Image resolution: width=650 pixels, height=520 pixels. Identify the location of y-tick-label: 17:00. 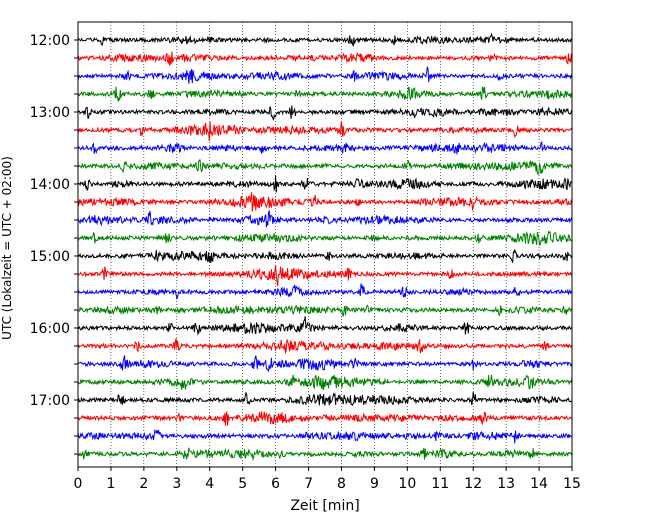
(50, 401).